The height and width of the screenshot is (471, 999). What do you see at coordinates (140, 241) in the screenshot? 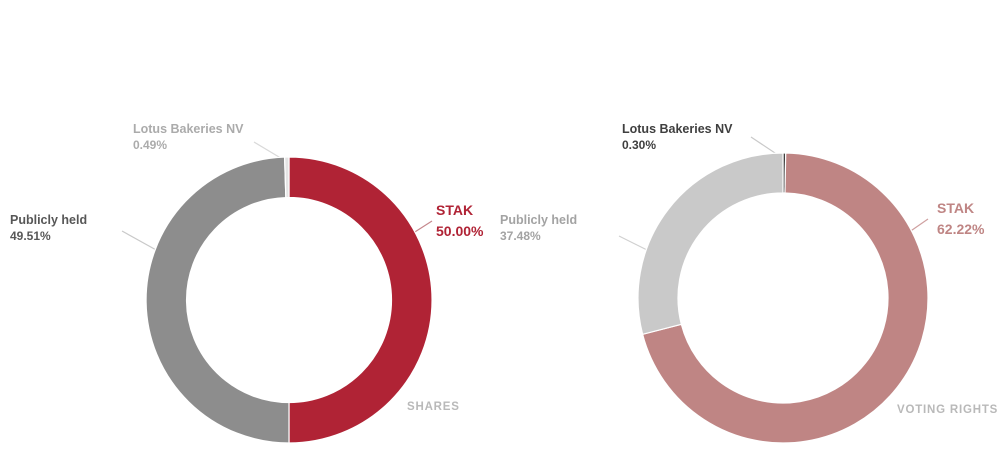
I see `leader-line-publicly-shares` at bounding box center [140, 241].